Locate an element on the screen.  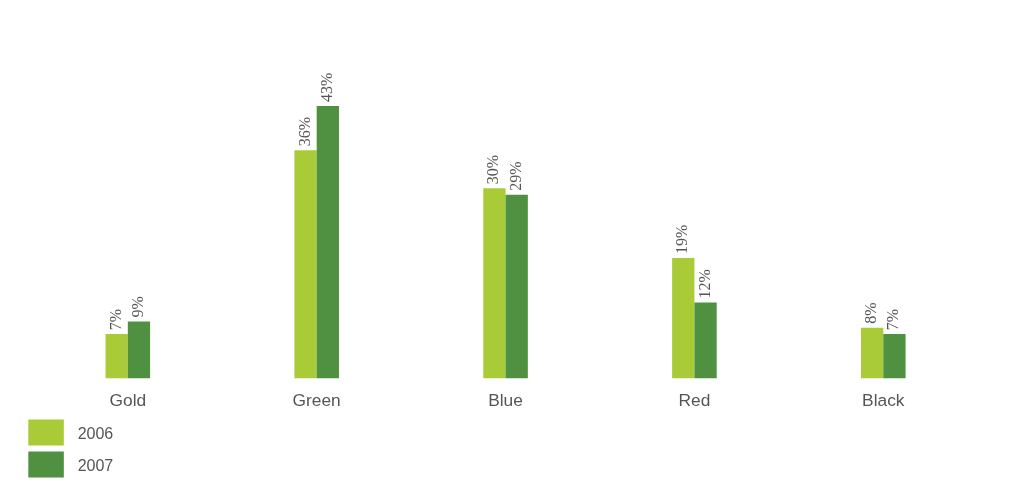
data-label: 12% is located at coordinates (704, 284).